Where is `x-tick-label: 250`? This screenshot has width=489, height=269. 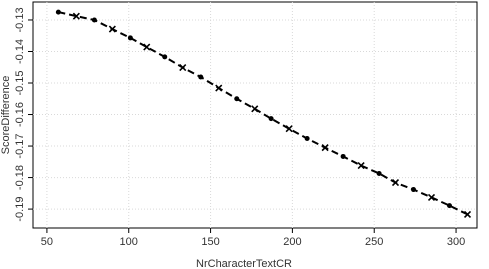
x-tick-label: 250 is located at coordinates (374, 242).